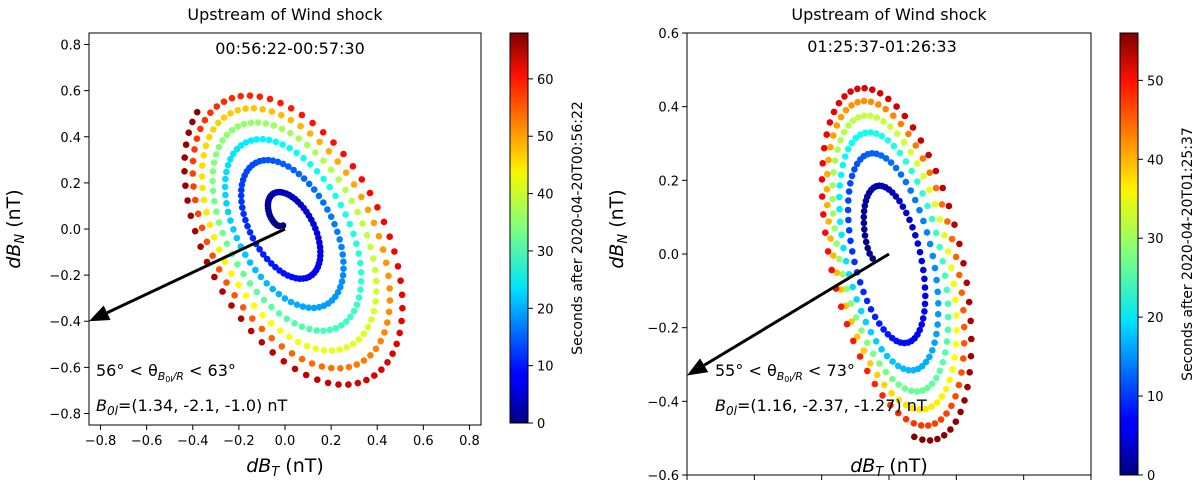 The width and height of the screenshot is (1200, 484). Describe the element at coordinates (541, 252) in the screenshot. I see `panel-left-colorbar-ticks: 0 10 20 30 40 50 60` at that location.